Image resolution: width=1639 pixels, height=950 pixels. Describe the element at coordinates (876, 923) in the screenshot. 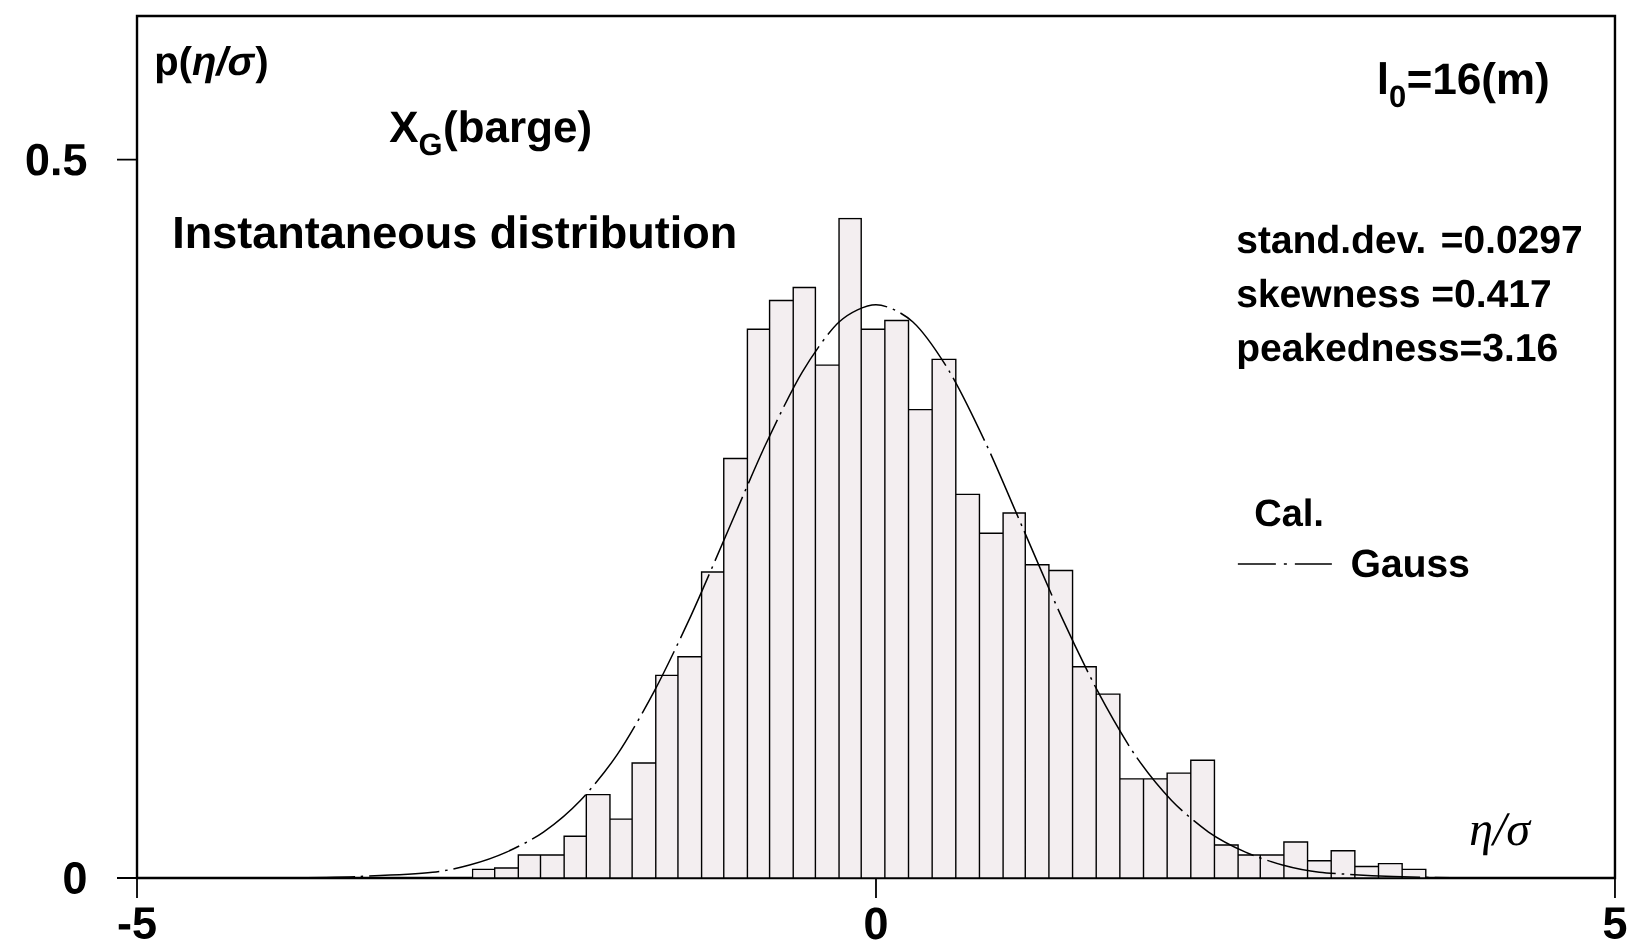

I see `x-tick-label: 0` at that location.